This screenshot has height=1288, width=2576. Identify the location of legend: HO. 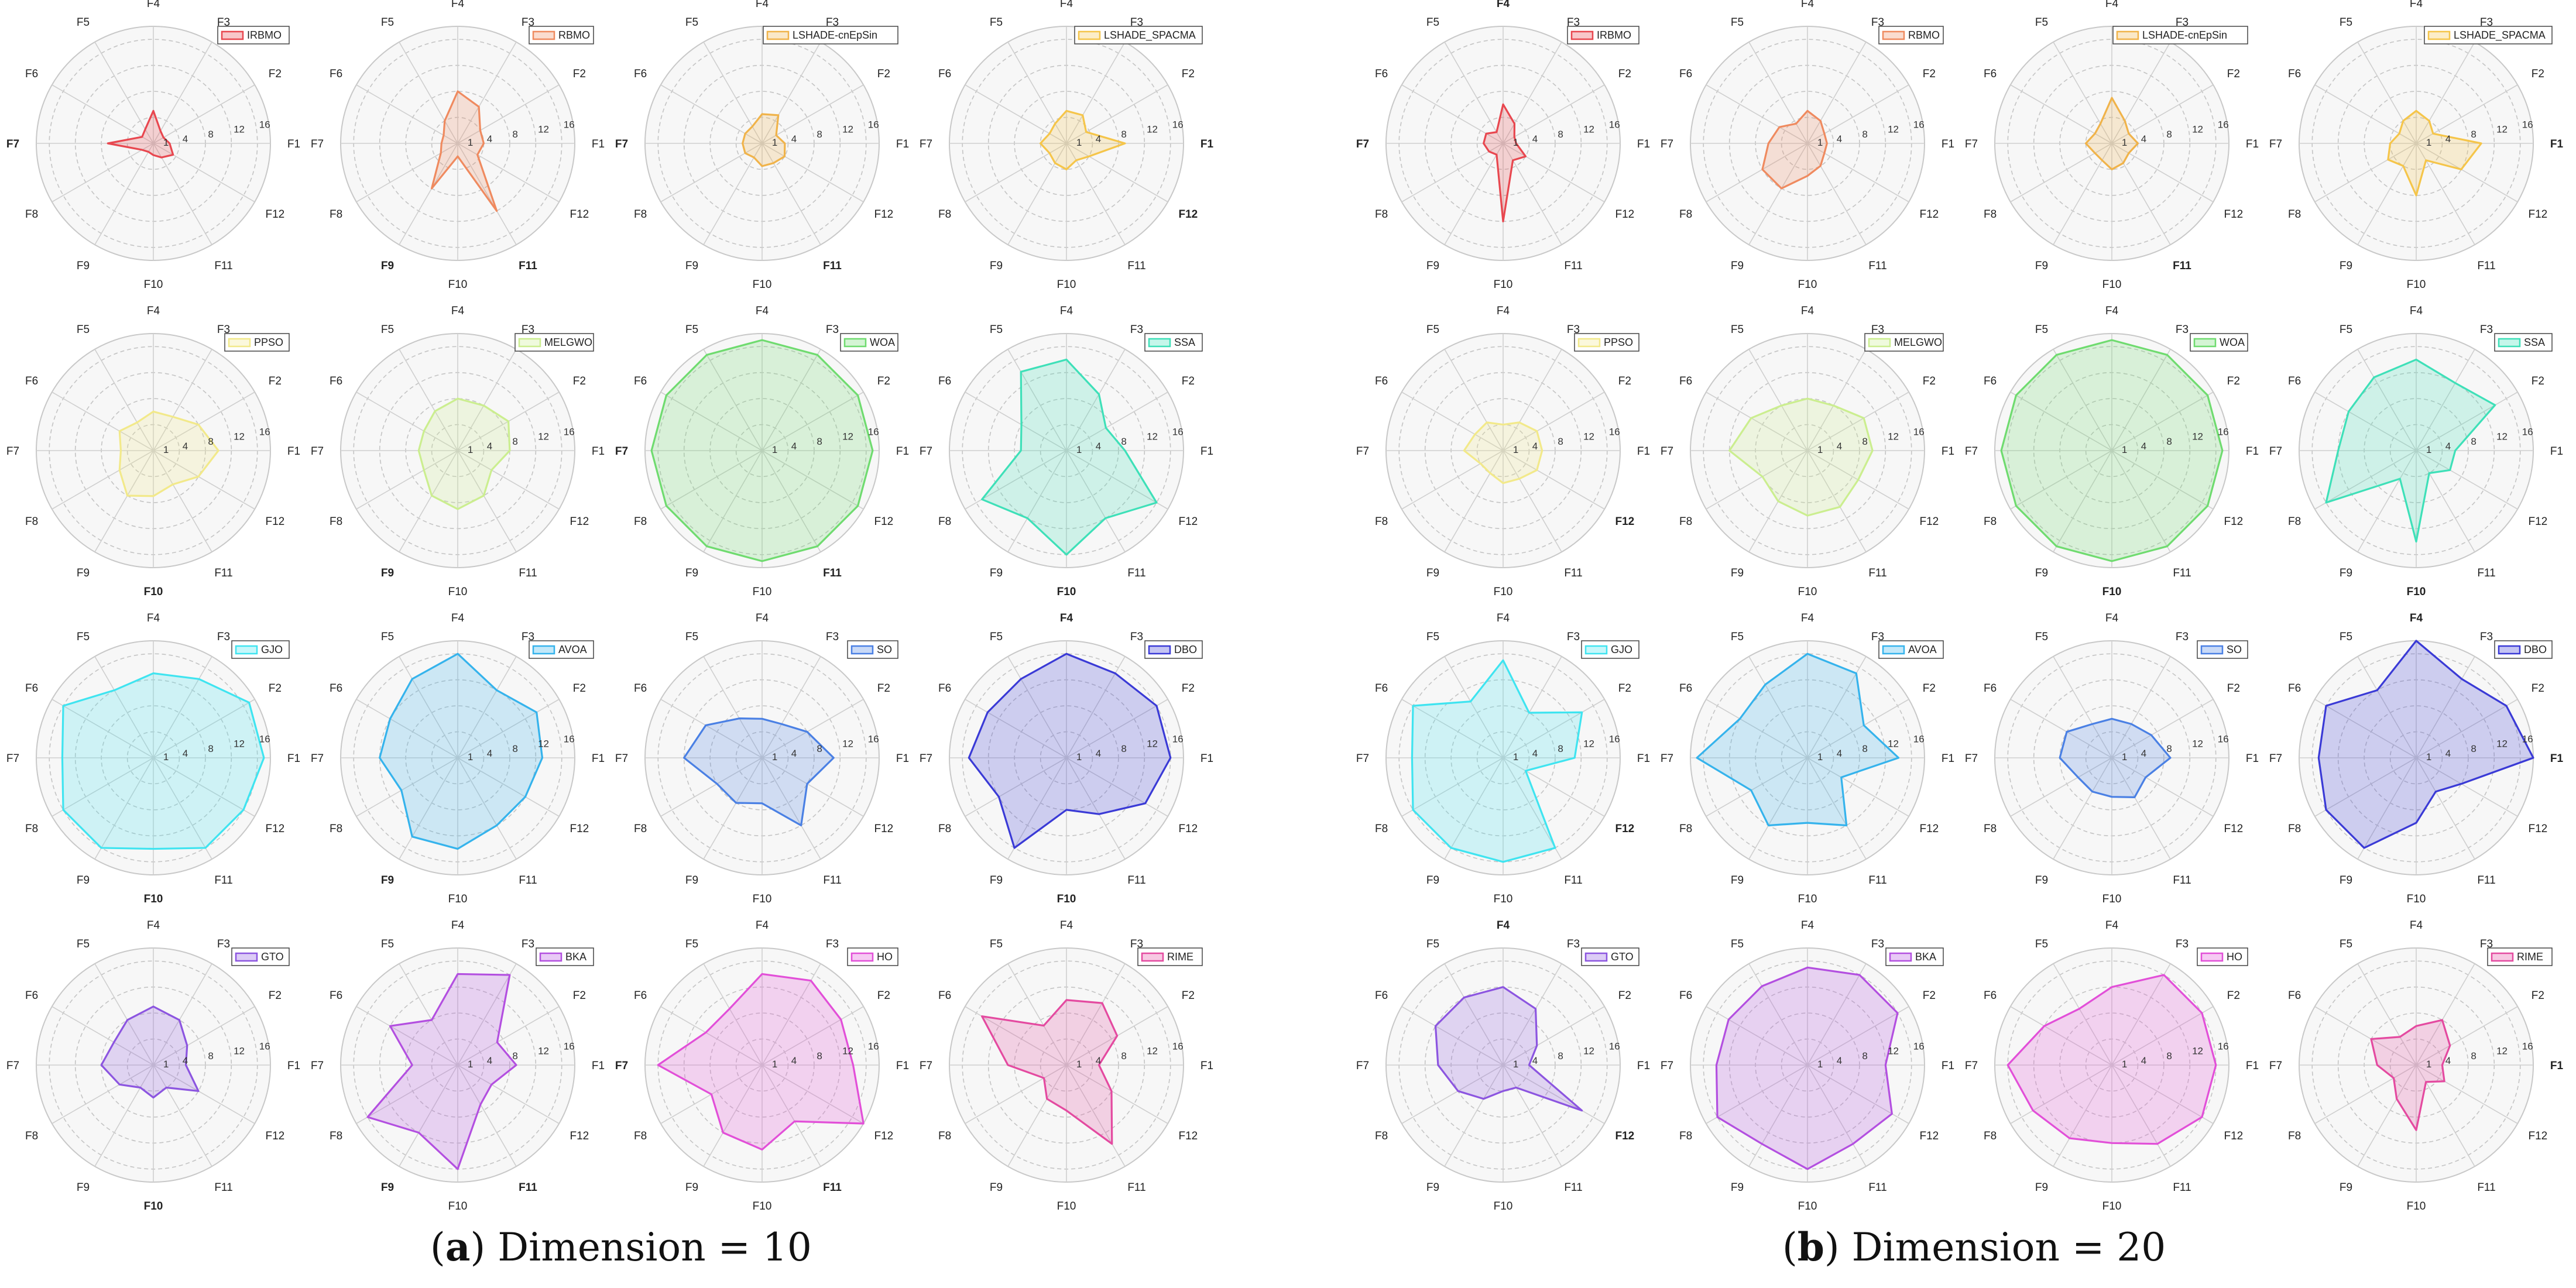
(873, 956).